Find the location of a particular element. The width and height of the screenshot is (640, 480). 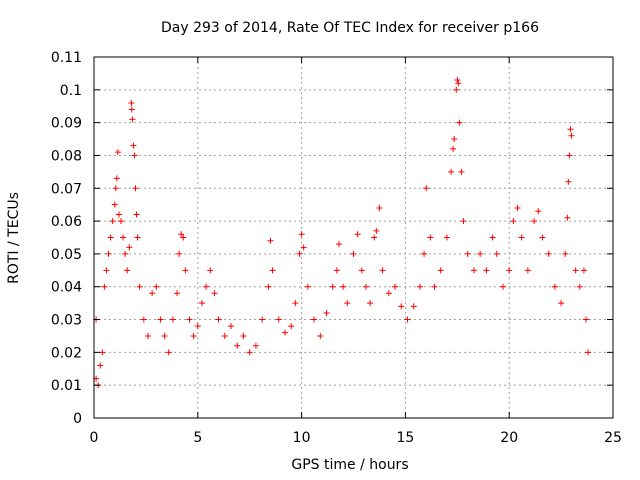

x-tick-label: 5 is located at coordinates (197, 438).